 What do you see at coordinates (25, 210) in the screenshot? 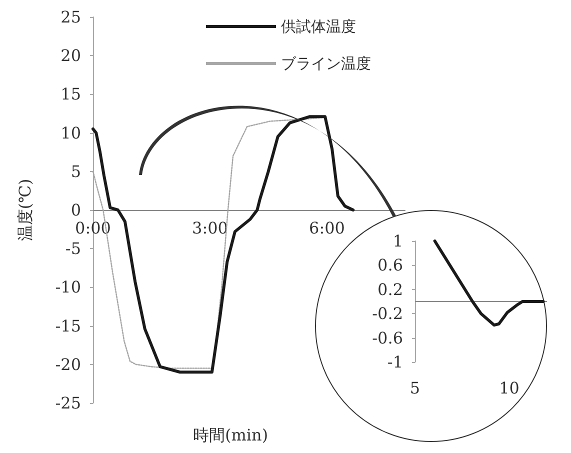
I see `y-axis-title: 温度(℃)` at bounding box center [25, 210].